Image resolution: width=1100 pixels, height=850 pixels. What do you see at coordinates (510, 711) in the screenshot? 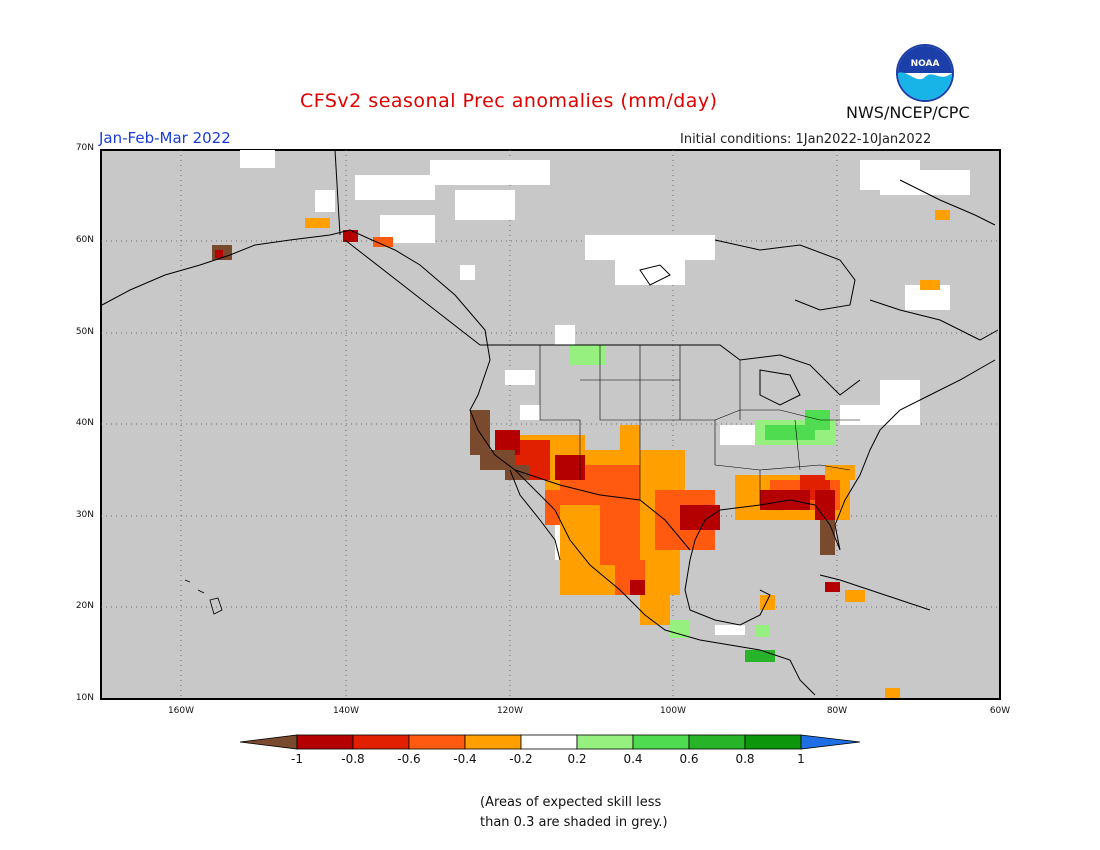
I see `lon-label-120w: 120W` at bounding box center [510, 711].